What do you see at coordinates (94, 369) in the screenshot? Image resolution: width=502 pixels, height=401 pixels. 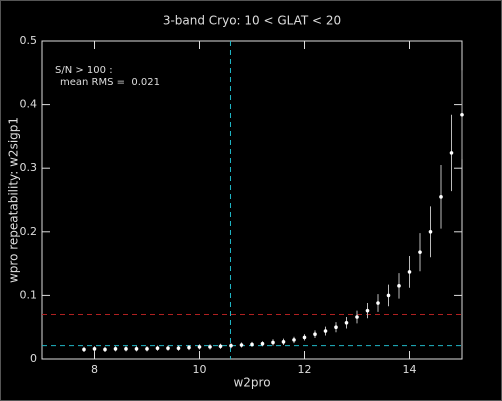 I see `x-tick-label: 8` at bounding box center [94, 369].